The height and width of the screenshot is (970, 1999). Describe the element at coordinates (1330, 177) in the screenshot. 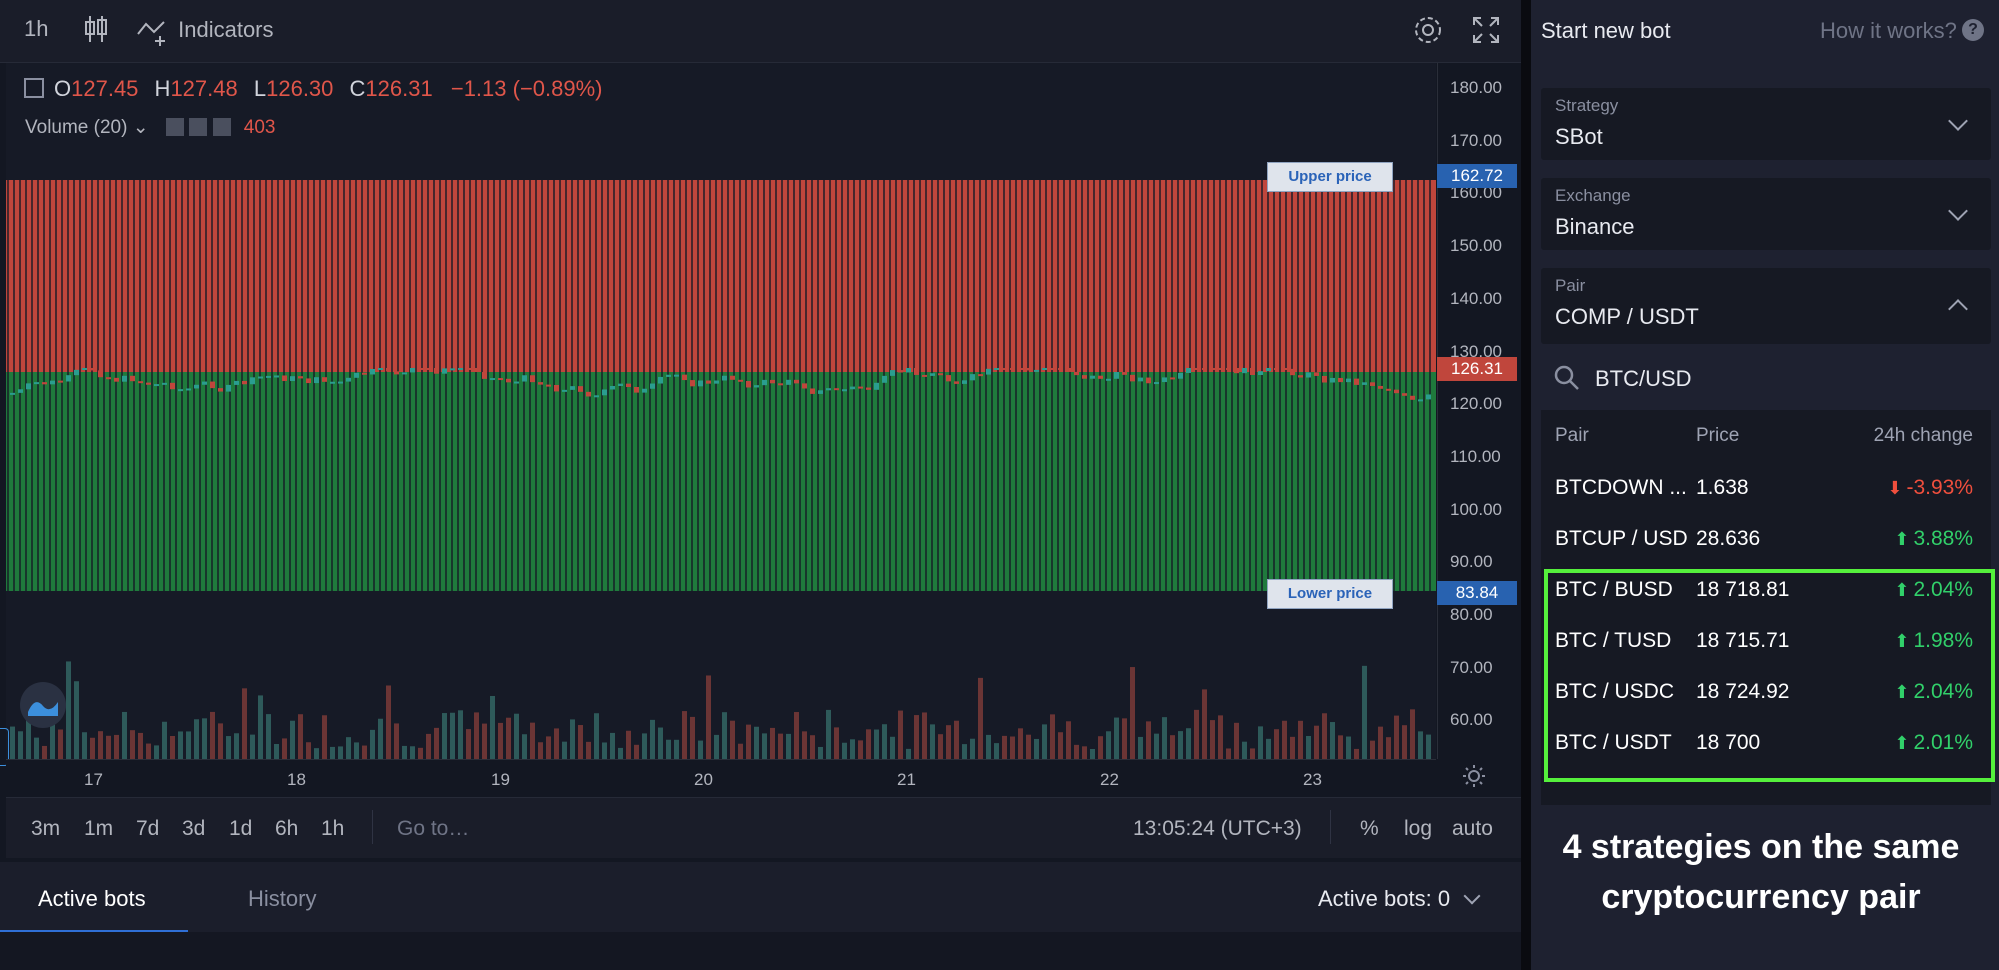

I see `upper-price-label: Upper price` at that location.